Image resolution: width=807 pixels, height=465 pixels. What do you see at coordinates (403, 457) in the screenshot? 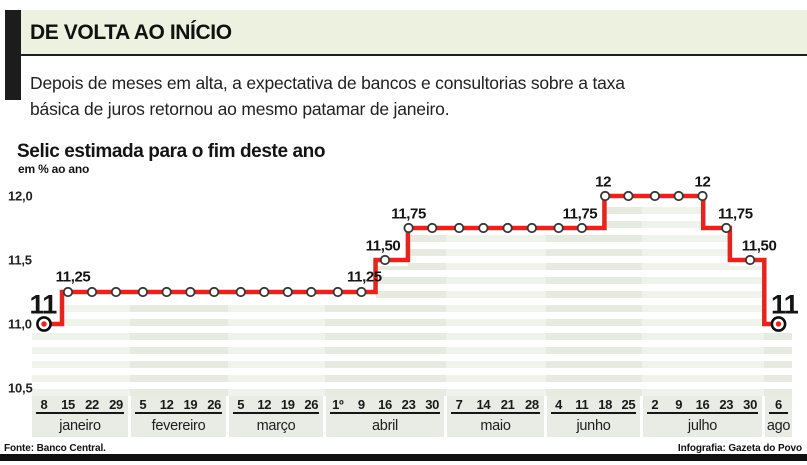
I see `footer-bar` at bounding box center [403, 457].